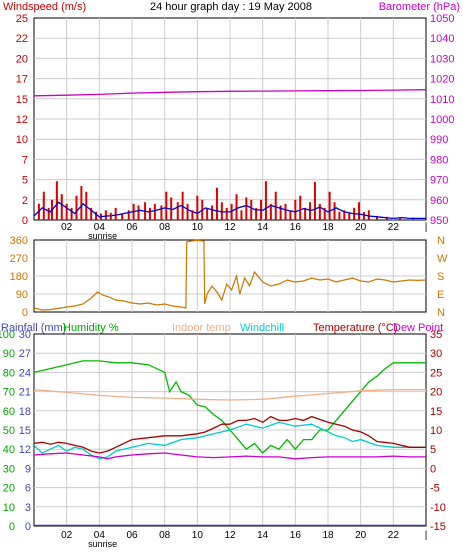 The image size is (463, 556). What do you see at coordinates (438, 508) in the screenshot?
I see `temperature-tick-label: -10` at bounding box center [438, 508].